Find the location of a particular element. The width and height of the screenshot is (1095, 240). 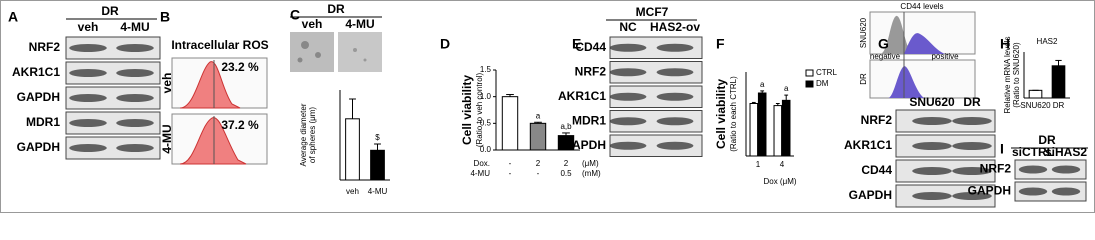

ros-histograms is located at coordinates (219, 111).